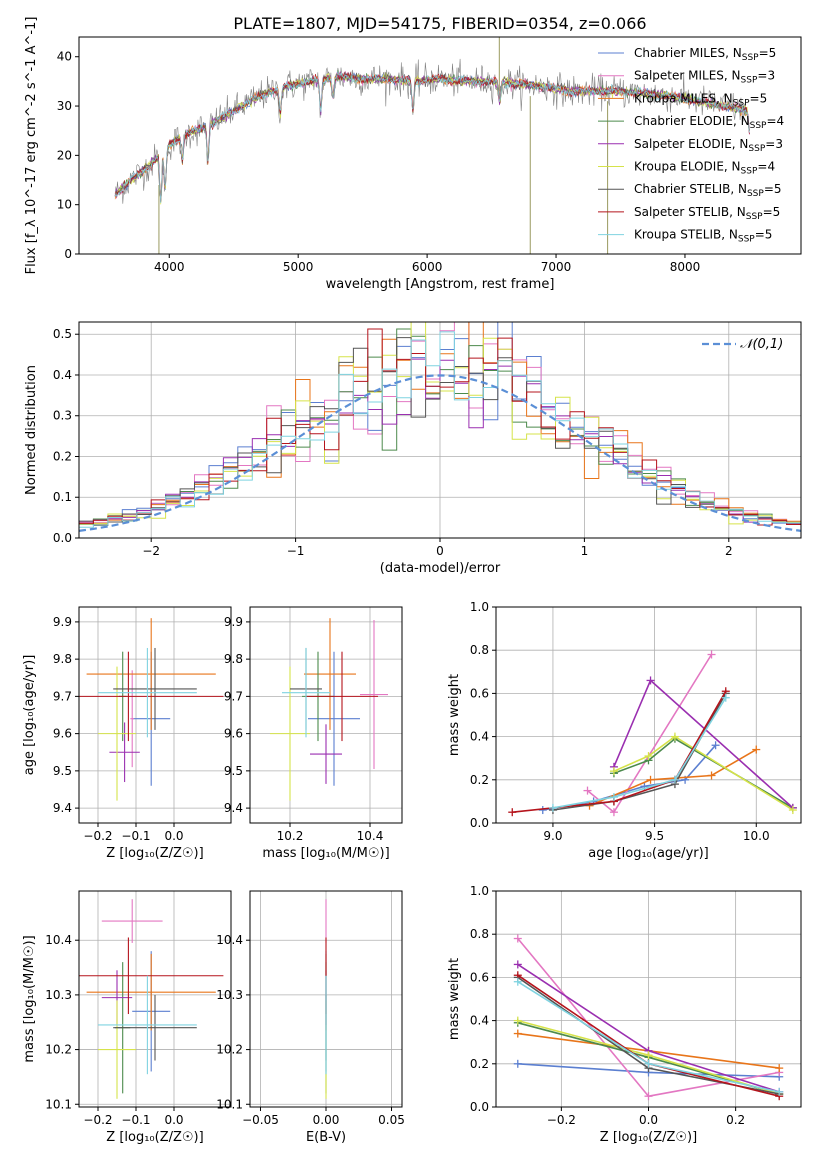 This screenshot has height=1170, width=819. I want to click on histogram-salpeter-stelib, so click(440, 427).